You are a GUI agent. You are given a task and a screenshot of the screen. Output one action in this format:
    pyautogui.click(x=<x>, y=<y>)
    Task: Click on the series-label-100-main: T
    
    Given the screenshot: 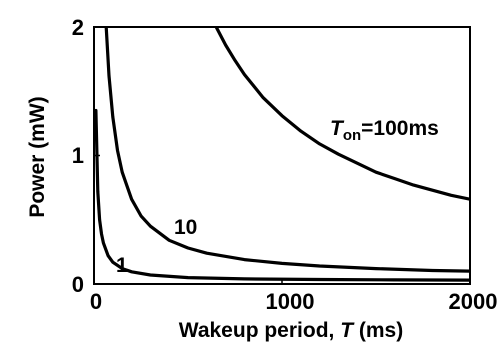 What is the action you would take?
    pyautogui.click(x=337, y=128)
    